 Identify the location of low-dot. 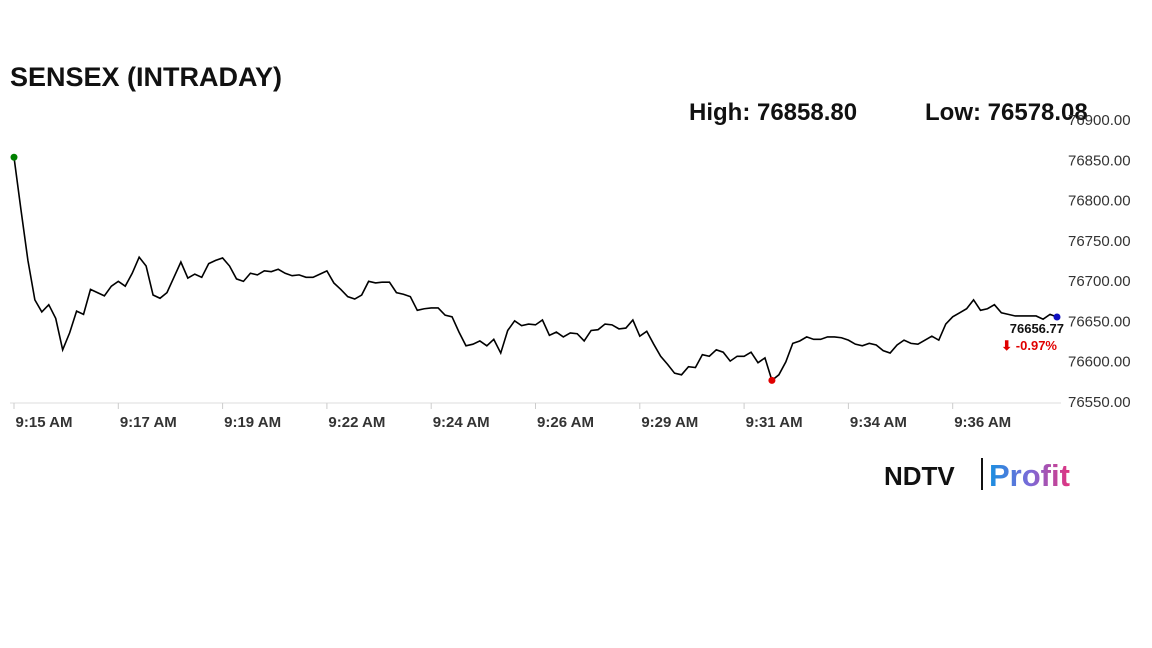
(772, 380).